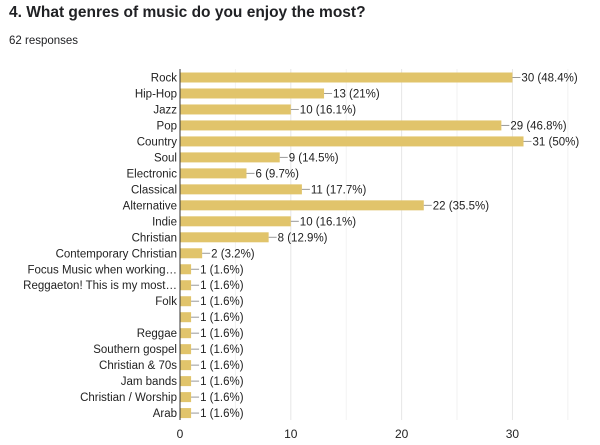 The height and width of the screenshot is (445, 600). I want to click on data-label: 22 (35.5%), so click(461, 206).